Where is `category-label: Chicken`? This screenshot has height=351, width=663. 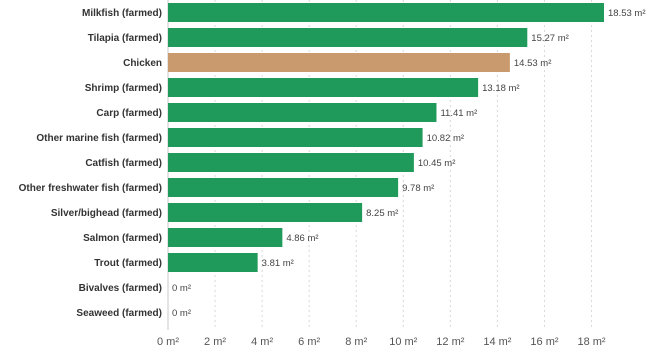
category-label: Chicken is located at coordinates (142, 63).